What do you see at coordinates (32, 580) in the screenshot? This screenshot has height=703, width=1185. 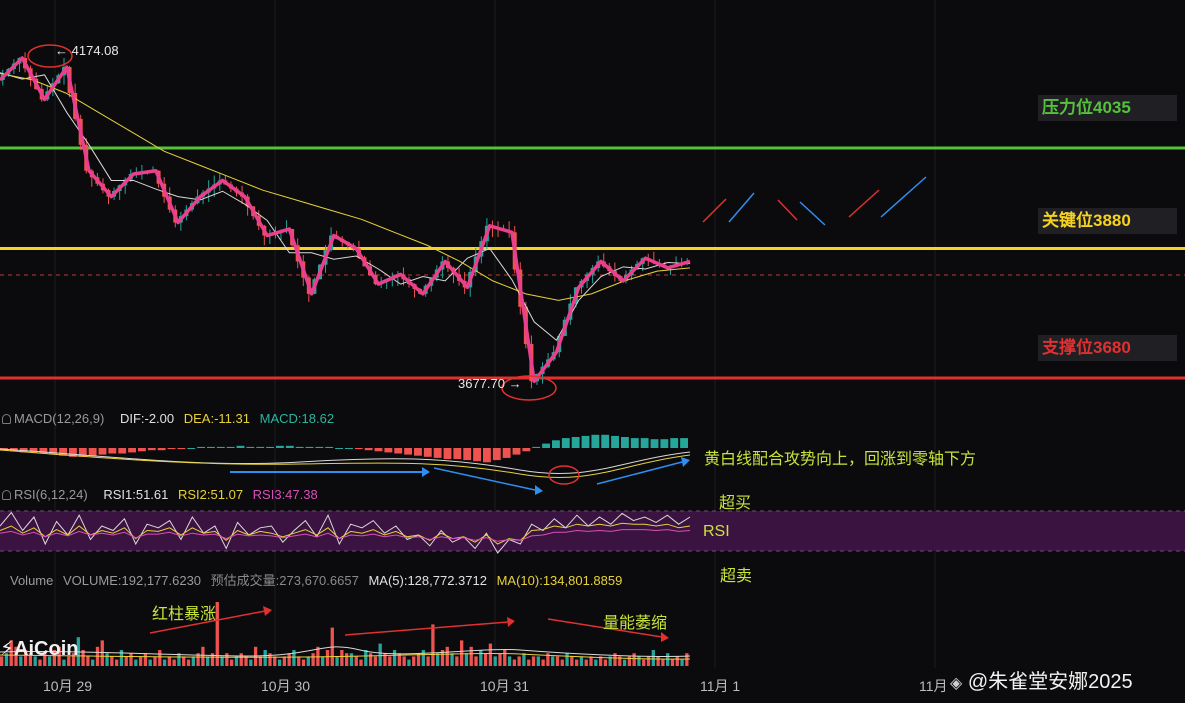 I see `volume-name: Volume` at bounding box center [32, 580].